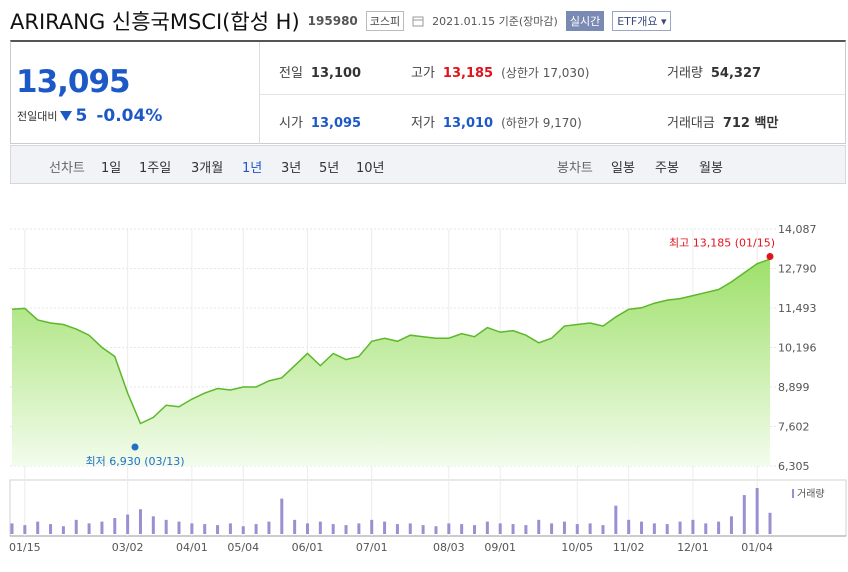 Image resolution: width=848 pixels, height=572 pixels. Describe the element at coordinates (449, 547) in the screenshot. I see `x-tick-label: 08/03` at that location.